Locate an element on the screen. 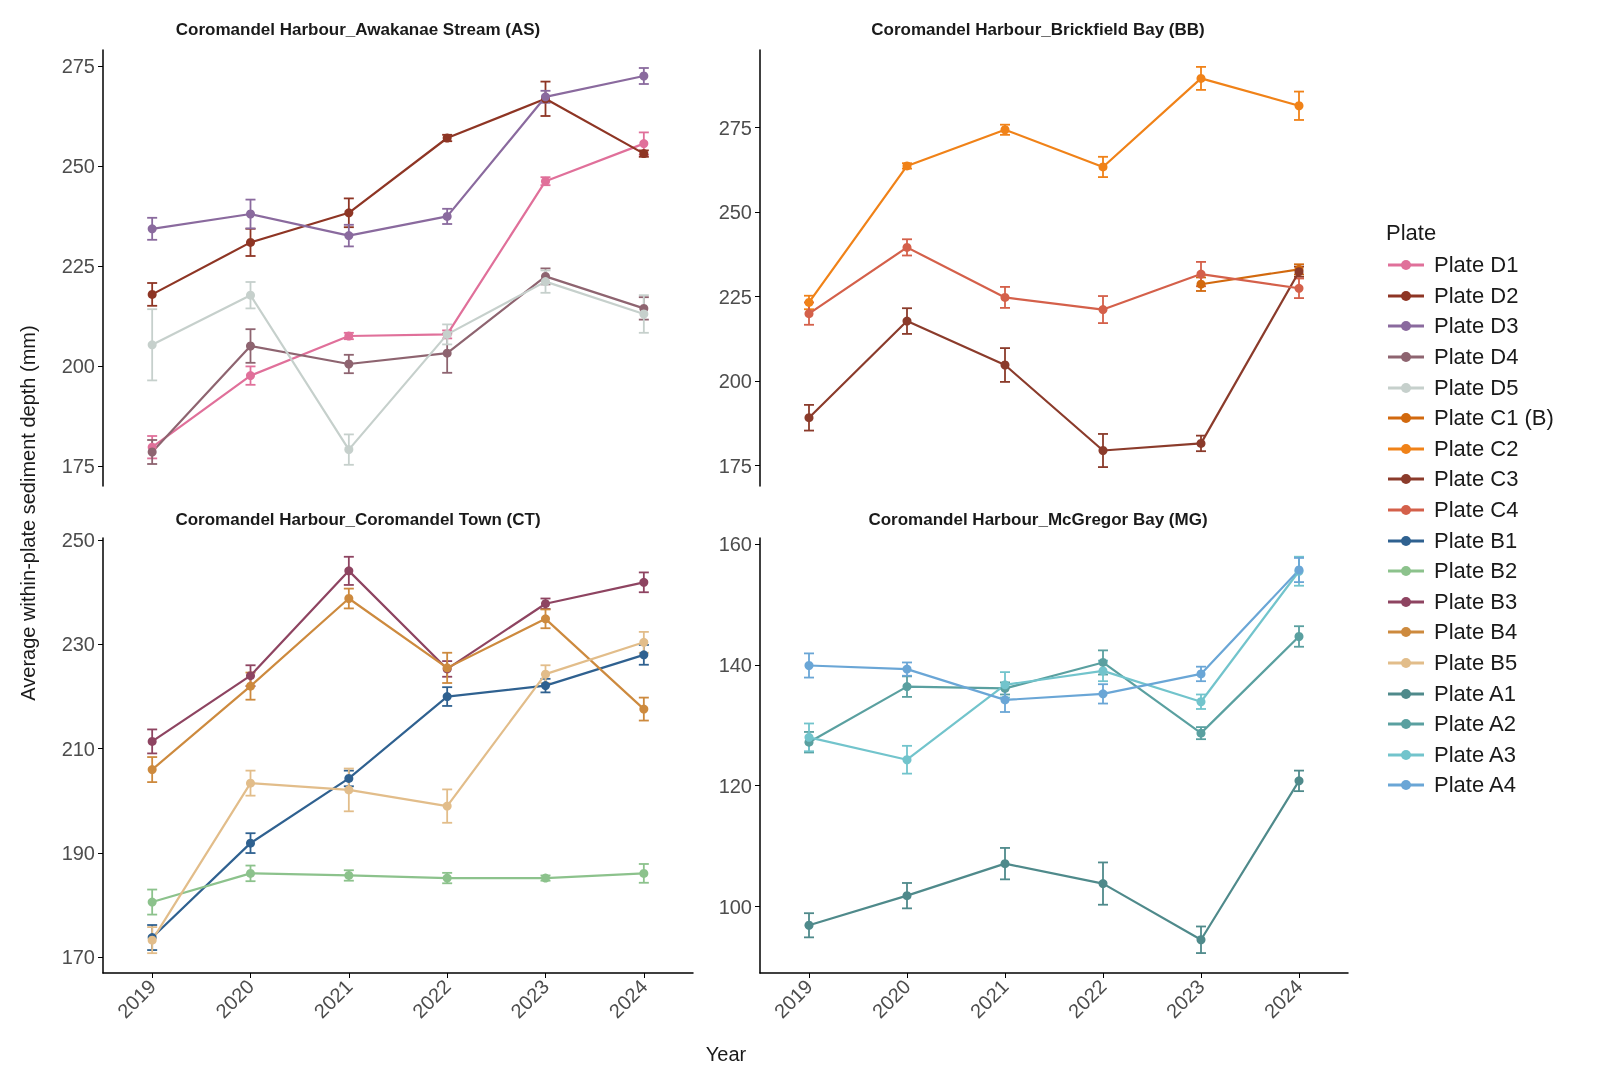 The height and width of the screenshot is (1086, 1607). y-tick-label: 175 is located at coordinates (78, 466).